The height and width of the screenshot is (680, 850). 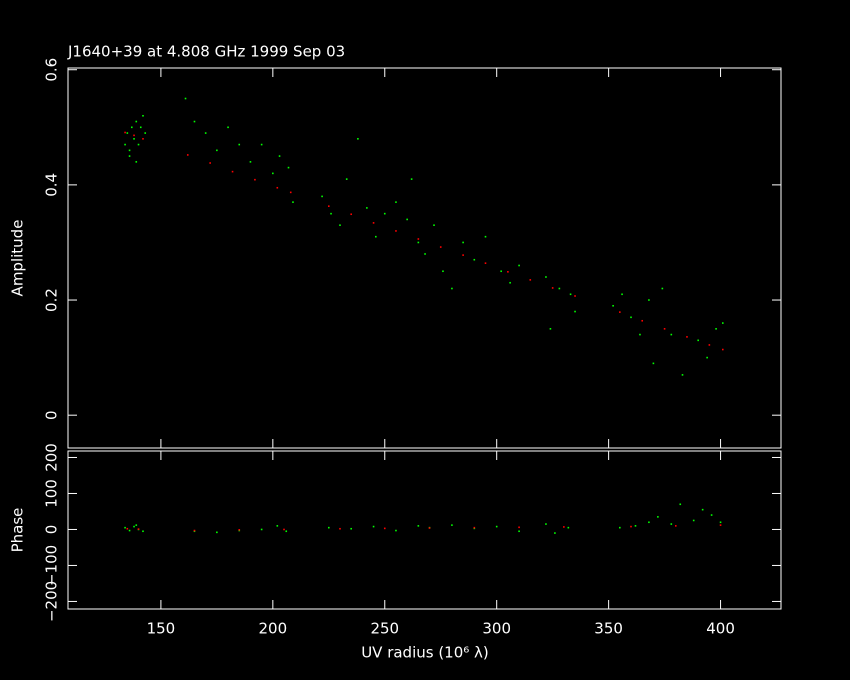 What do you see at coordinates (52, 300) in the screenshot?
I see `y-tick-label: 0.2` at bounding box center [52, 300].